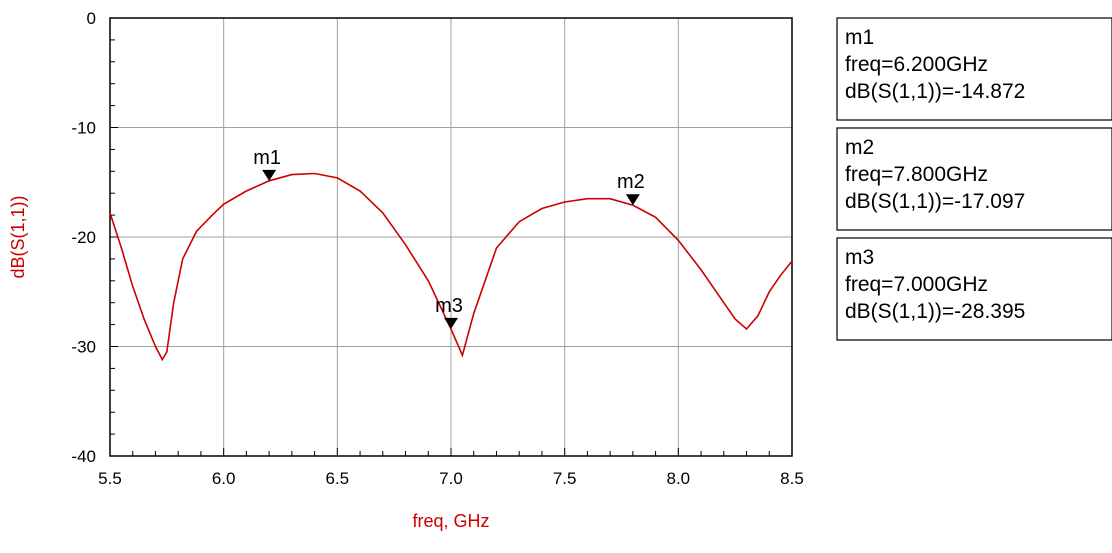 This screenshot has width=1112, height=553. What do you see at coordinates (916, 284) in the screenshot?
I see `readout-freq: freq=7.000GHz` at bounding box center [916, 284].